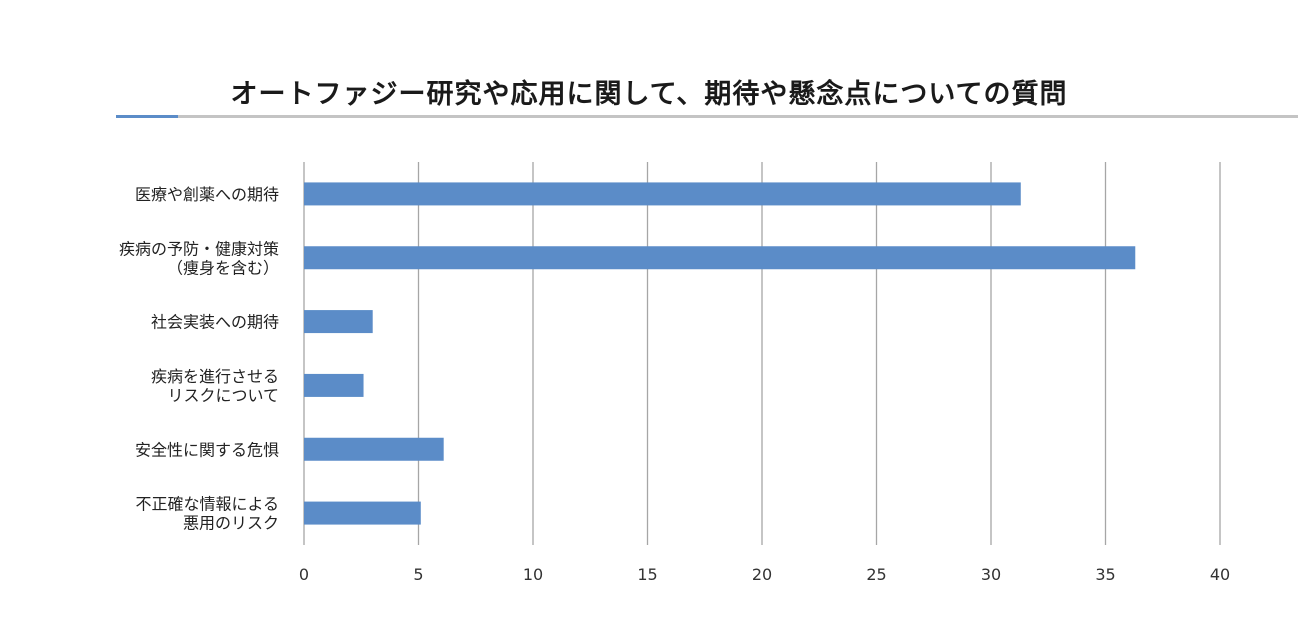 Image resolution: width=1298 pixels, height=618 pixels. What do you see at coordinates (231, 523) in the screenshot?
I see `category-label: 悪用のリスク` at bounding box center [231, 523].